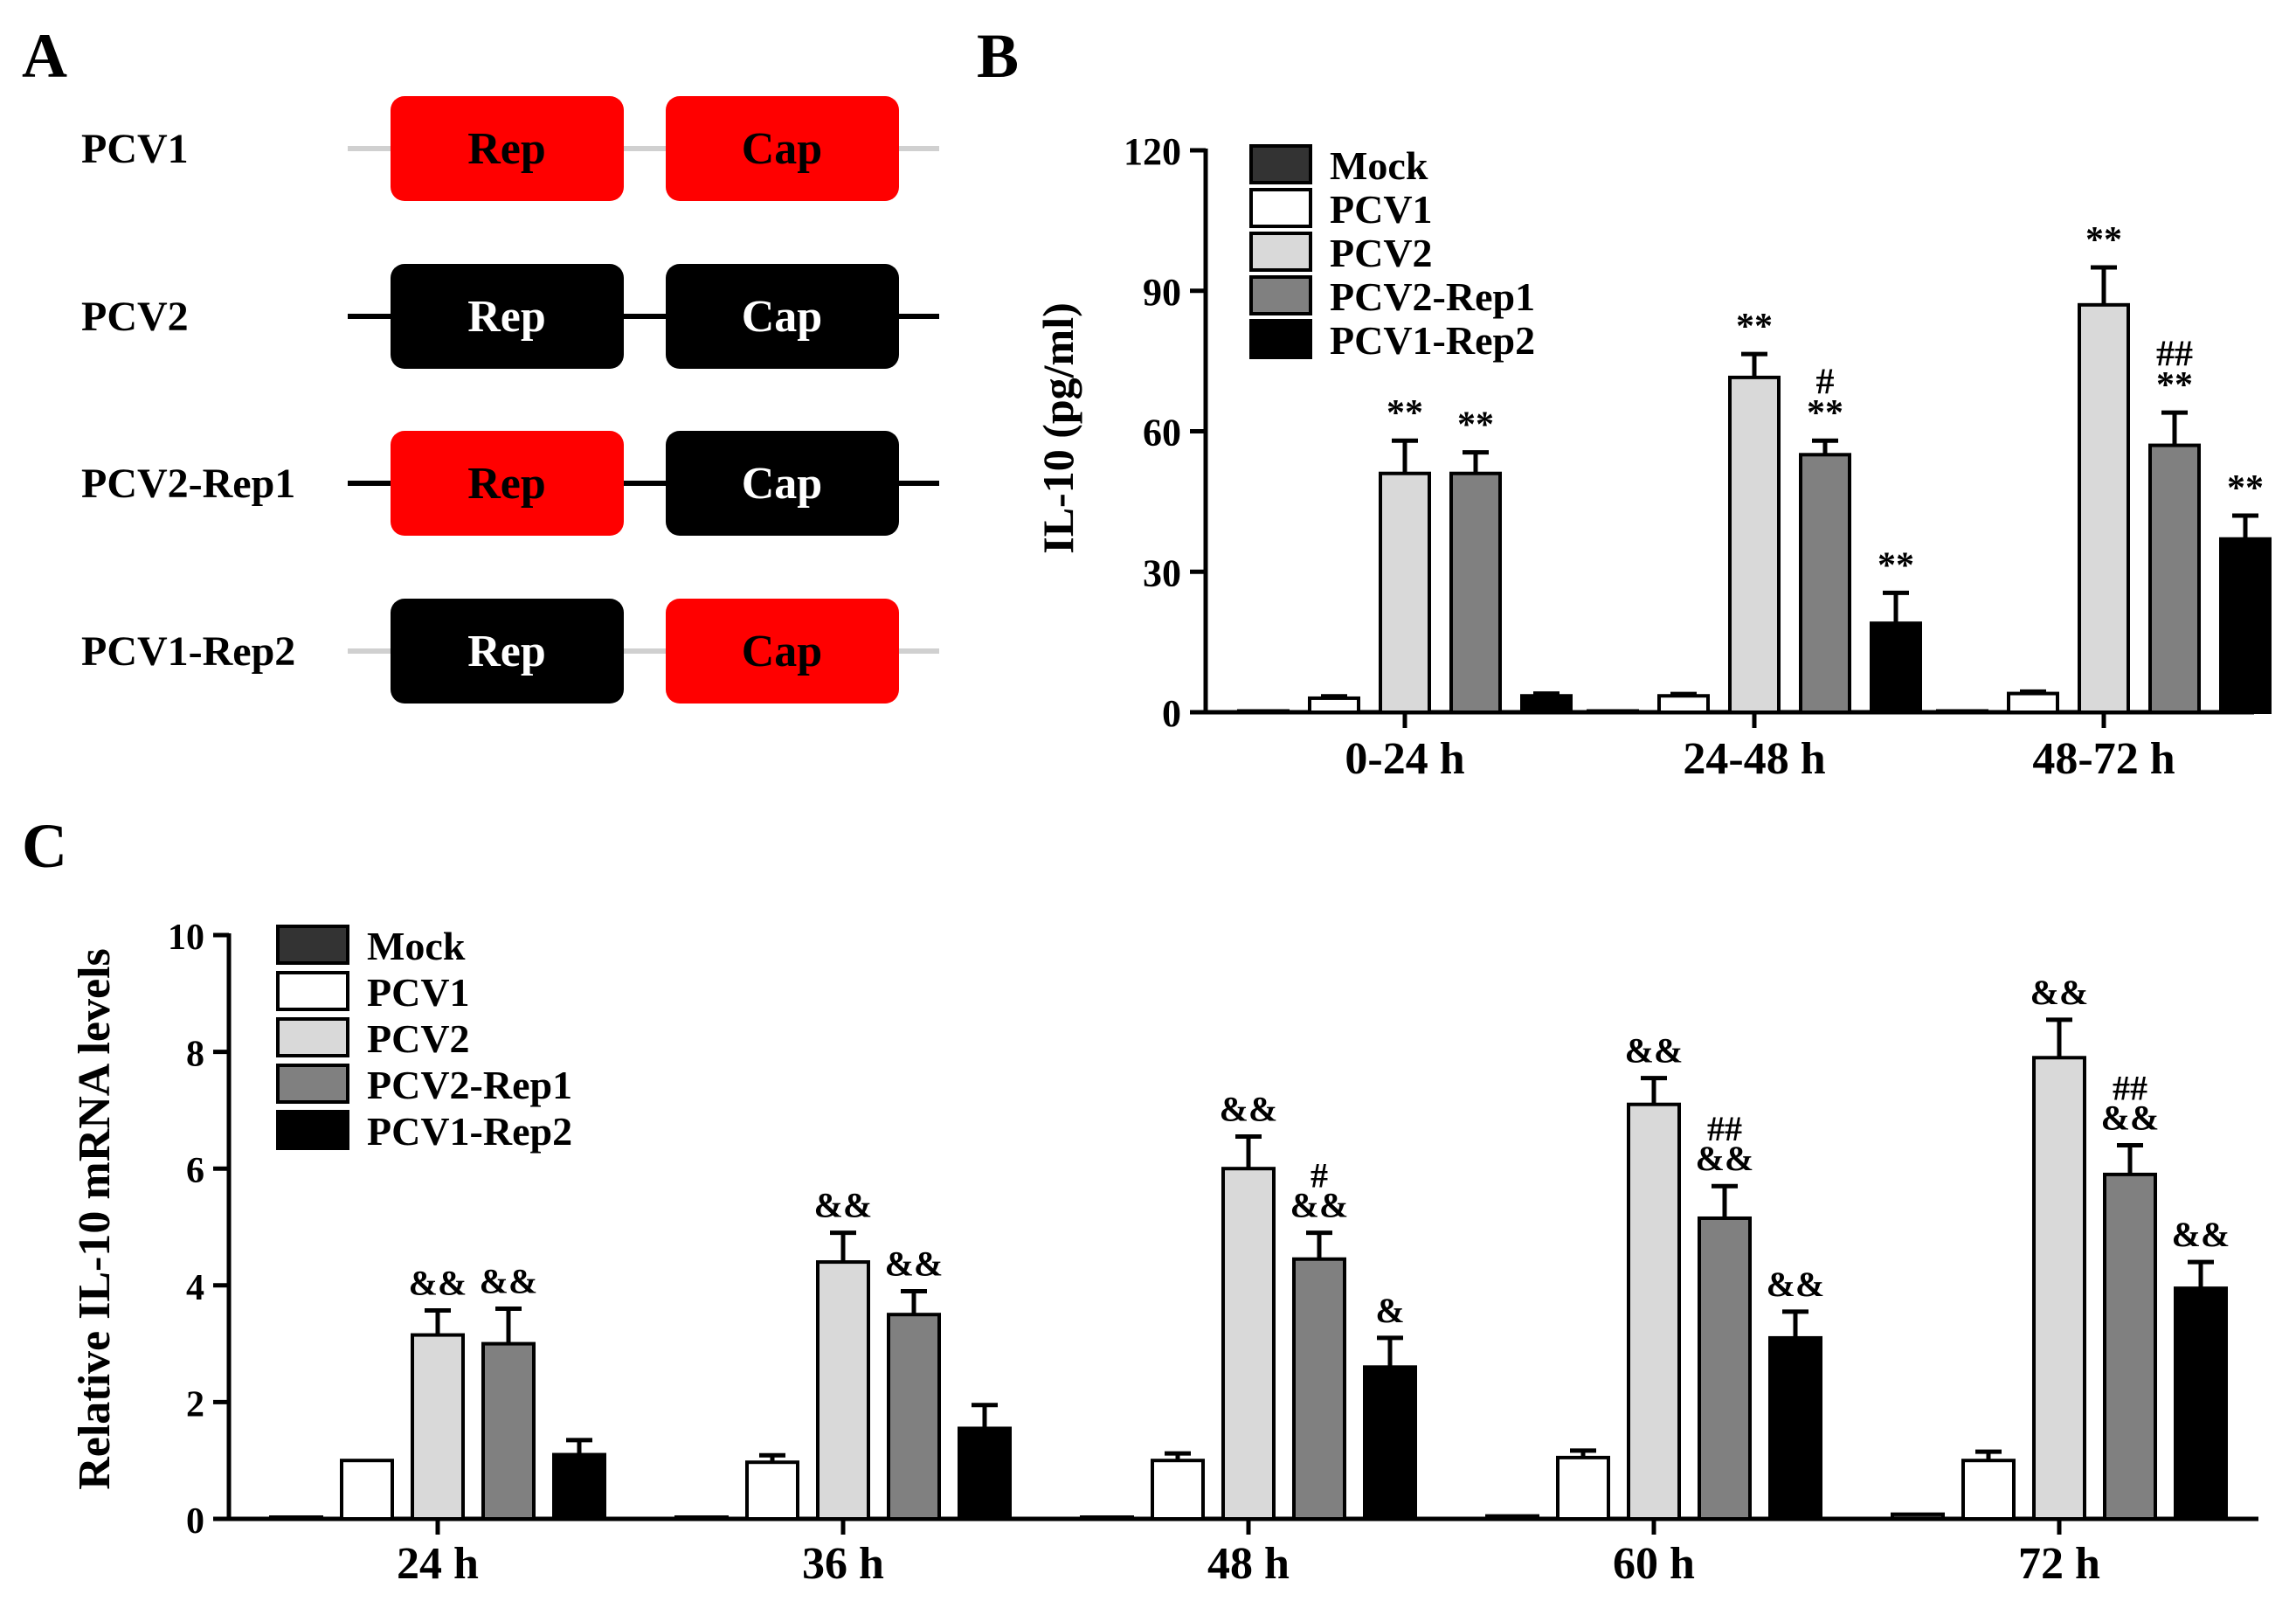 The width and height of the screenshot is (2296, 1615). I want to click on panel-label-c: C, so click(44, 846).